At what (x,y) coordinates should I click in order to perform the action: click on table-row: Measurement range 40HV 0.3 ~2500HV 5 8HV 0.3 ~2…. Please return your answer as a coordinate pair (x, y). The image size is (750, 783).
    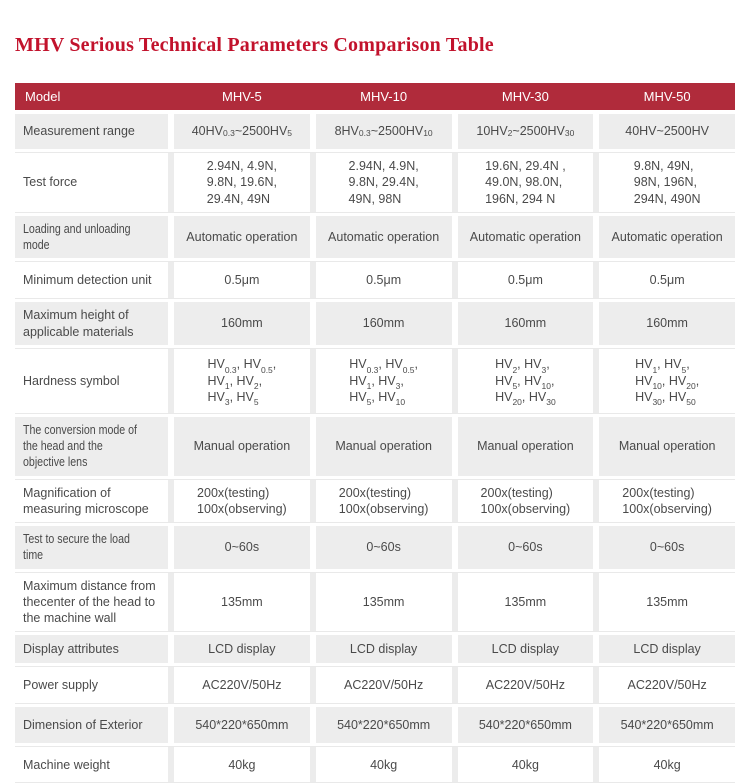
    Looking at the image, I should click on (375, 131).